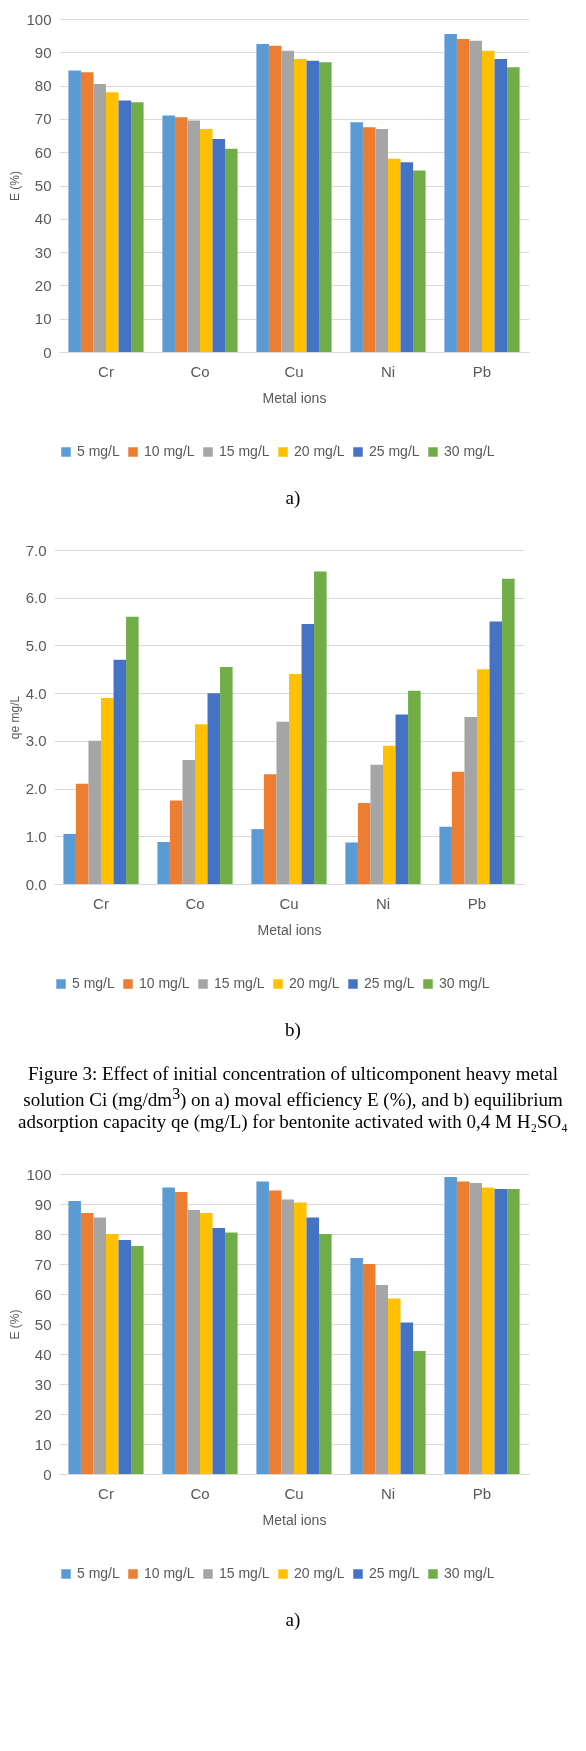 This screenshot has width=586, height=1751. I want to click on y-tick-label: 1.0, so click(36, 836).